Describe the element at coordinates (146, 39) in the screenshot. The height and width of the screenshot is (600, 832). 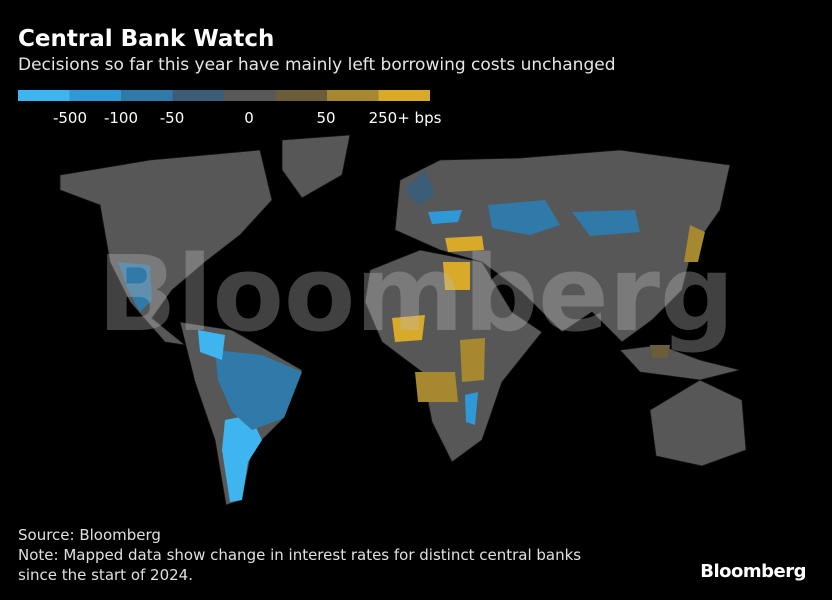
I see `title: Central Bank Watch` at that location.